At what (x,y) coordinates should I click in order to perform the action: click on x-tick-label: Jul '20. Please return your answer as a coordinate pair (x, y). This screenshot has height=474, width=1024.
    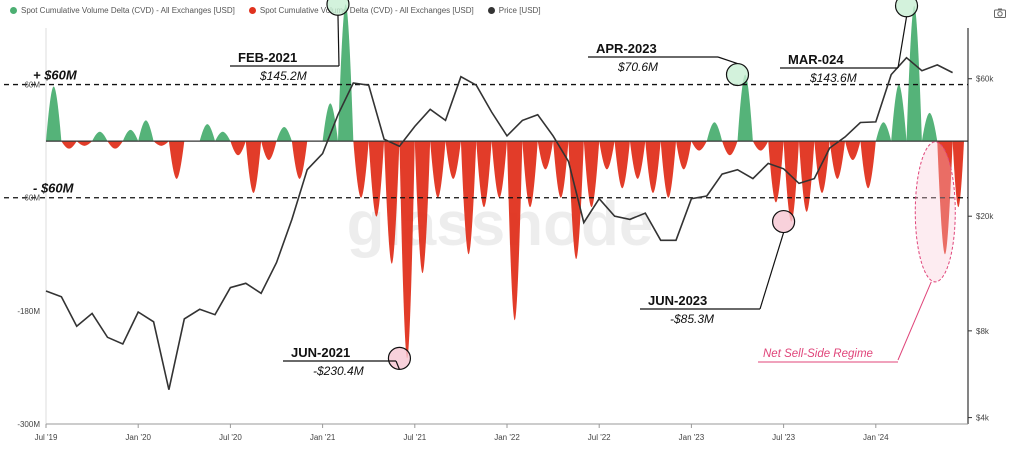
    Looking at the image, I should click on (230, 437).